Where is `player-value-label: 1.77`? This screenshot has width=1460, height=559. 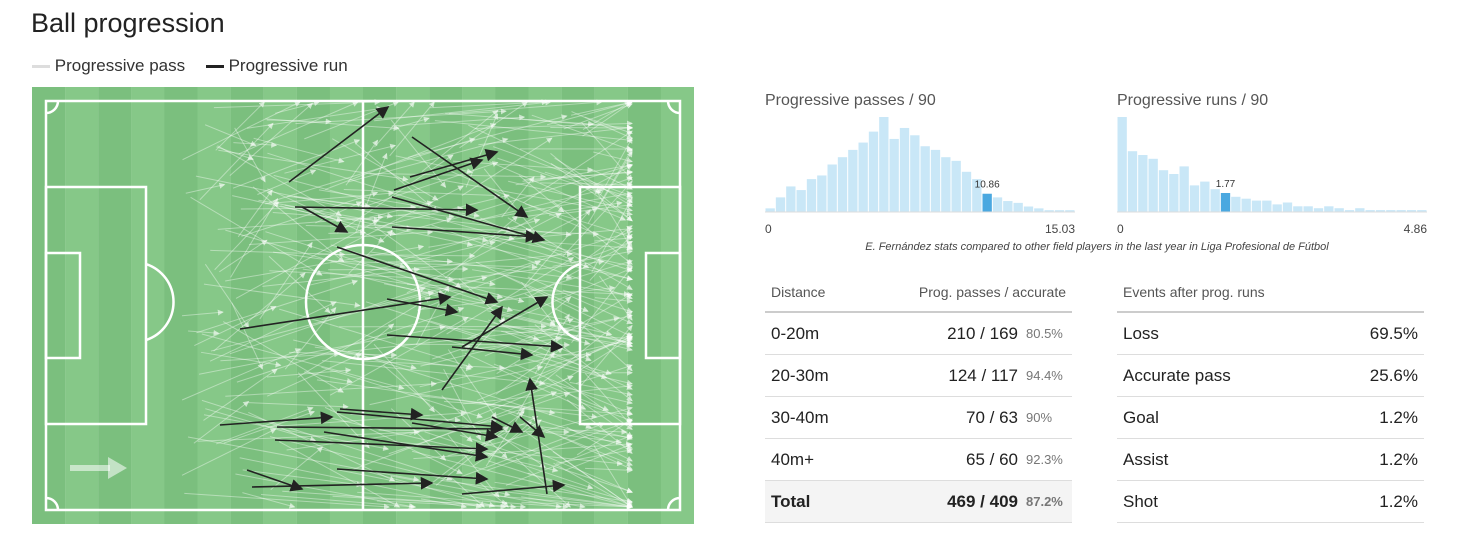 player-value-label: 1.77 is located at coordinates (1226, 184).